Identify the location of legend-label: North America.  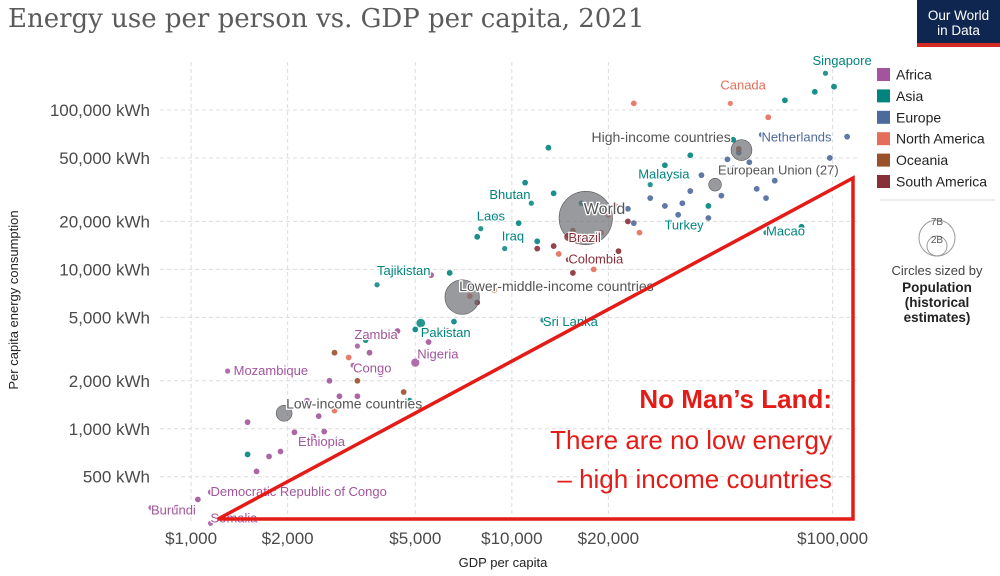
(940, 139).